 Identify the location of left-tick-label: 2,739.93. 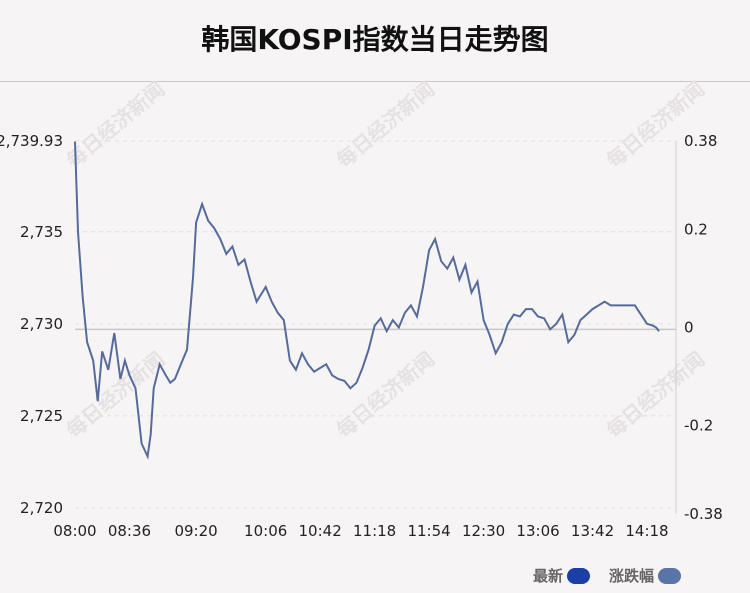
(31, 141).